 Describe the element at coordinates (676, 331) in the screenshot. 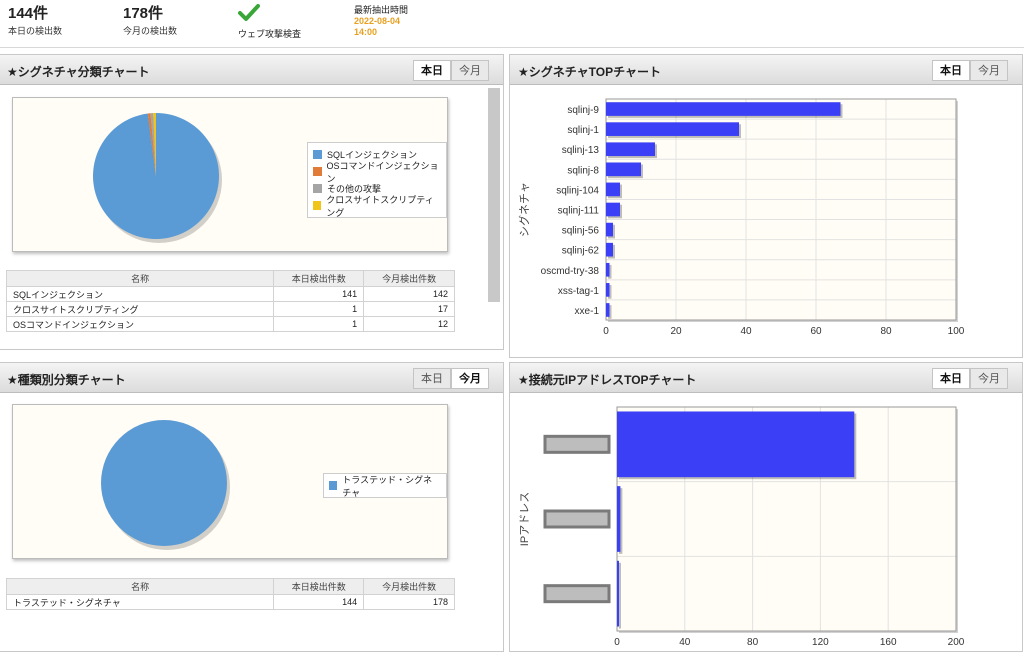

I see `x-tick-label: 20` at that location.